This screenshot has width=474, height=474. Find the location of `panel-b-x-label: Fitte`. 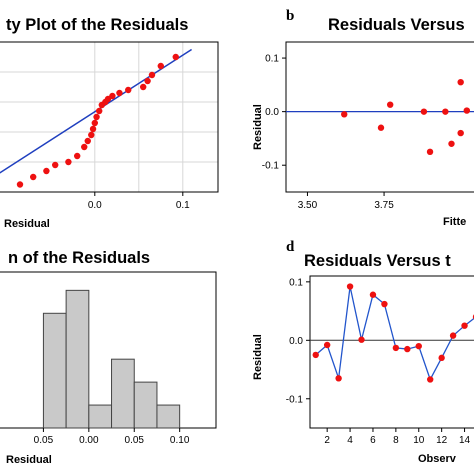

panel-b-x-label: Fitte is located at coordinates (454, 222).